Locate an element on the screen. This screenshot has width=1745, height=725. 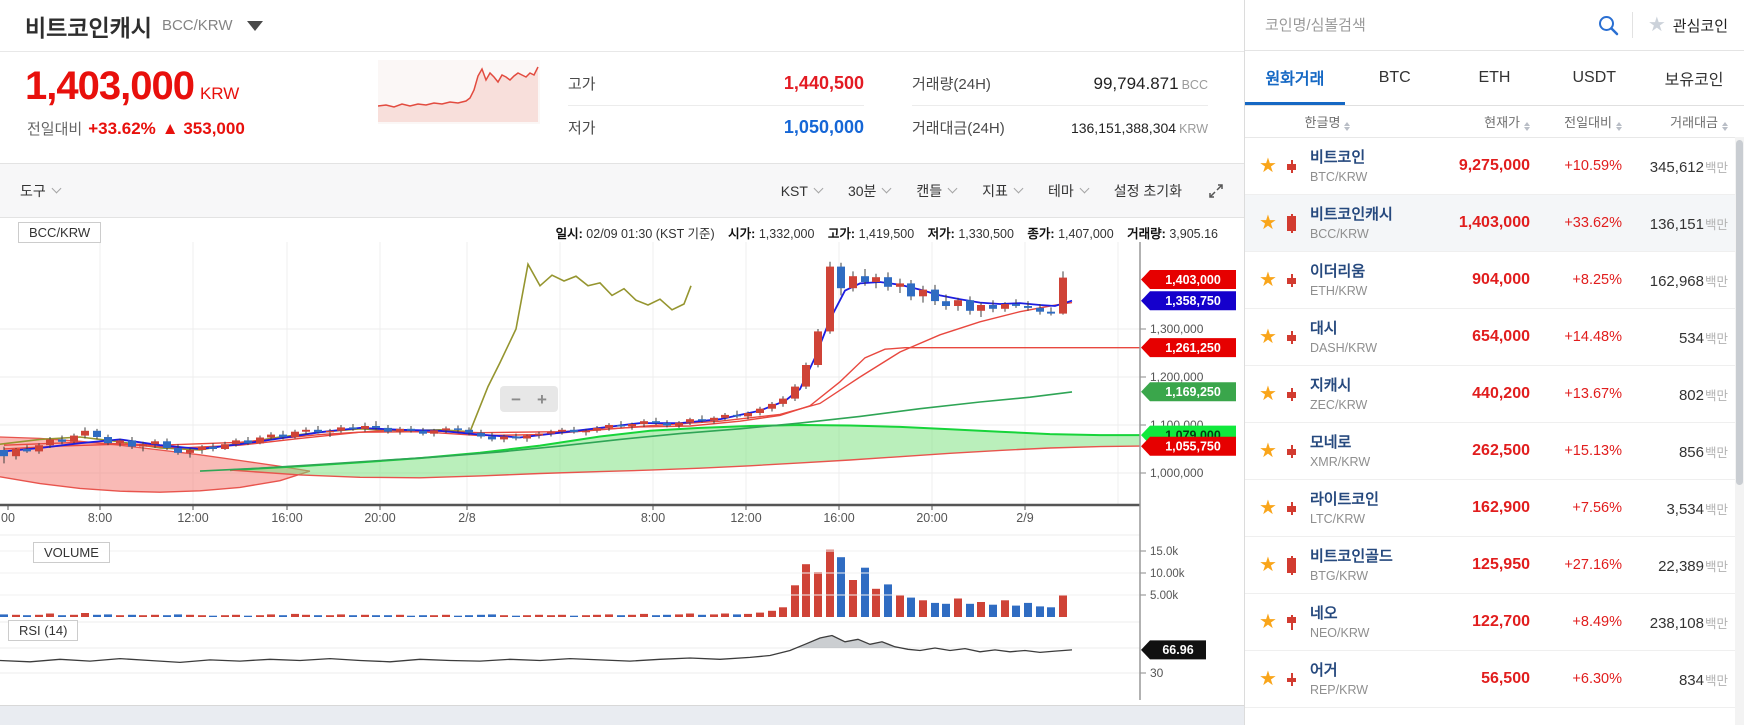
coin-symbol: LTC/KRW is located at coordinates (1337, 518).